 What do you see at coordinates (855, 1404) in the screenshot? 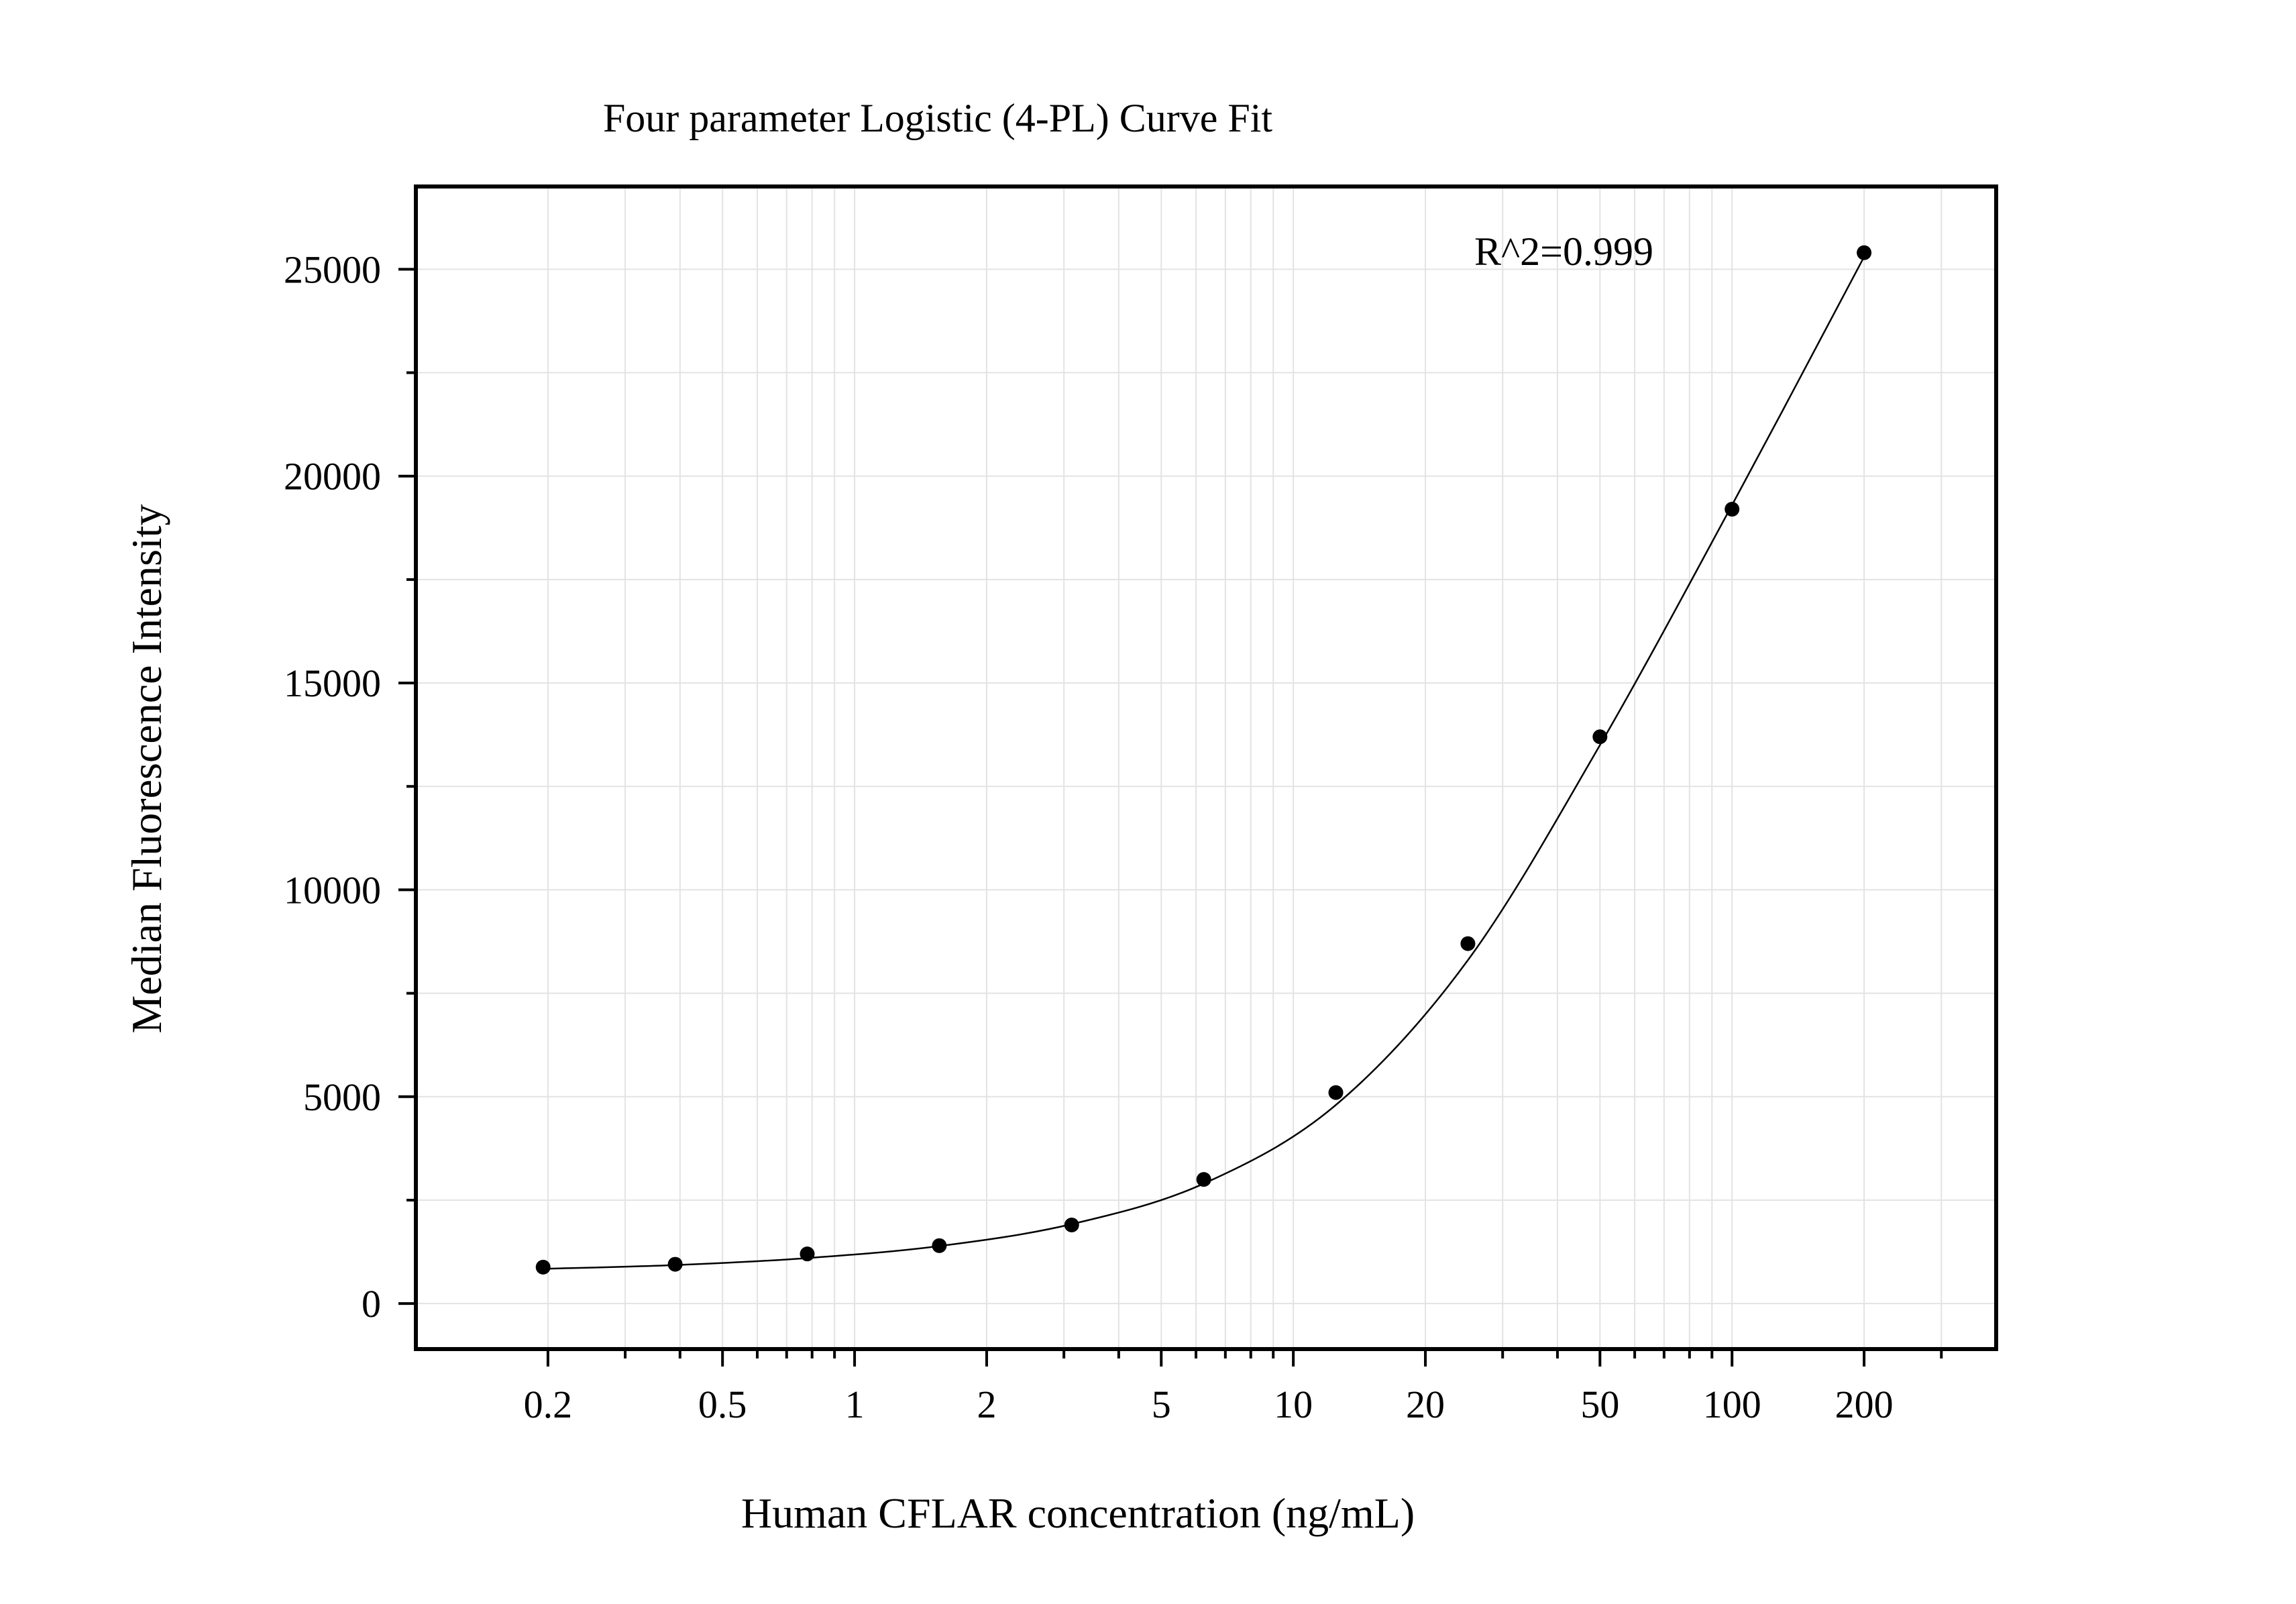
I see `x-tick-label: 1` at bounding box center [855, 1404].